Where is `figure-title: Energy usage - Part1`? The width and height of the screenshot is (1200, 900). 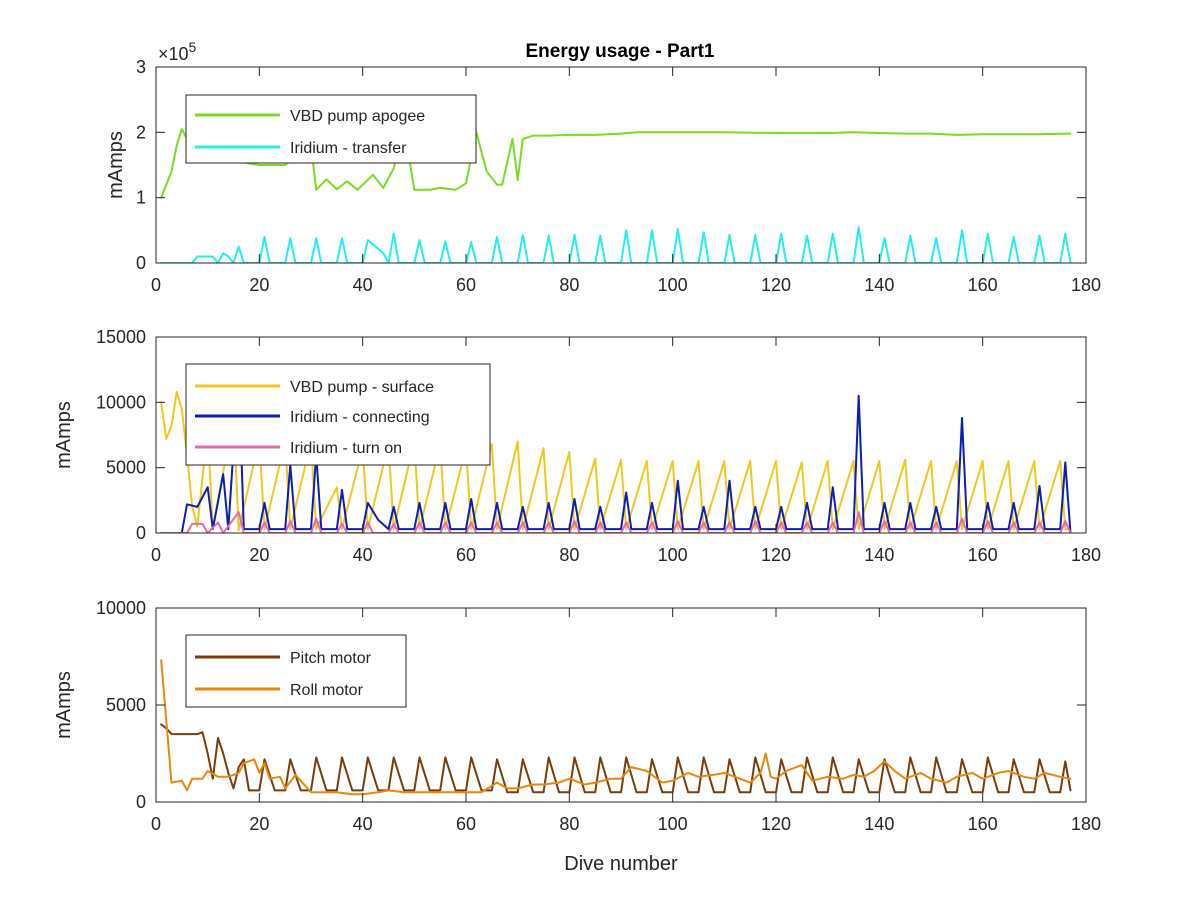 figure-title: Energy usage - Part1 is located at coordinates (619, 51).